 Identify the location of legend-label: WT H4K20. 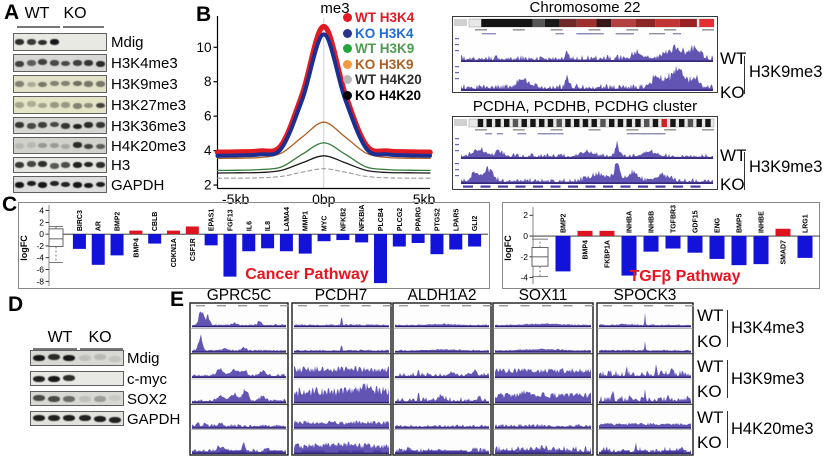
(388, 80).